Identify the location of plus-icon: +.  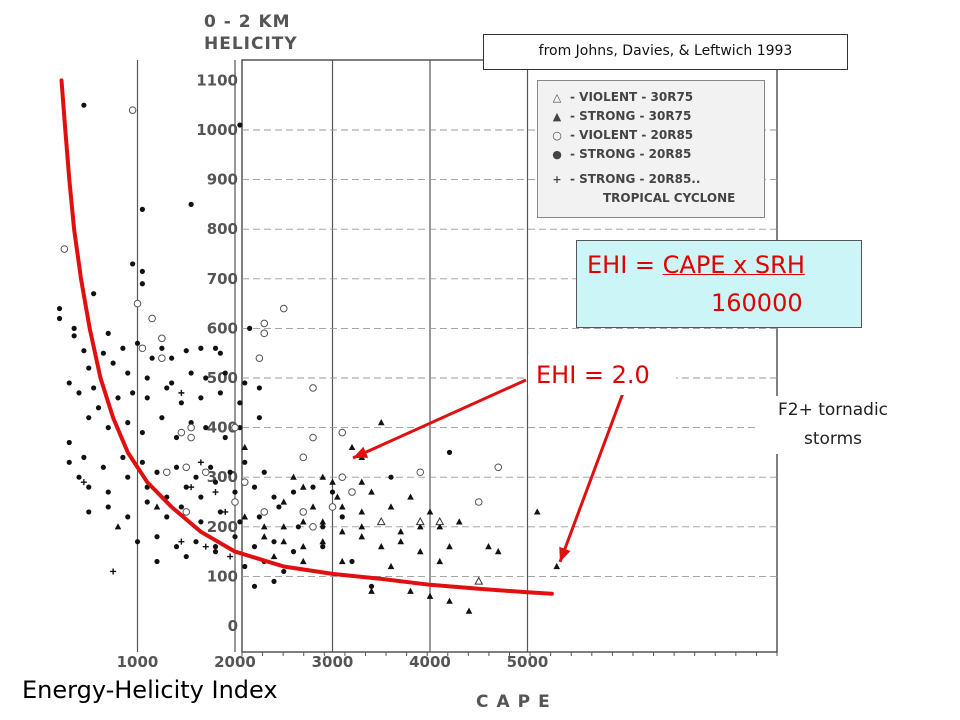
(557, 179).